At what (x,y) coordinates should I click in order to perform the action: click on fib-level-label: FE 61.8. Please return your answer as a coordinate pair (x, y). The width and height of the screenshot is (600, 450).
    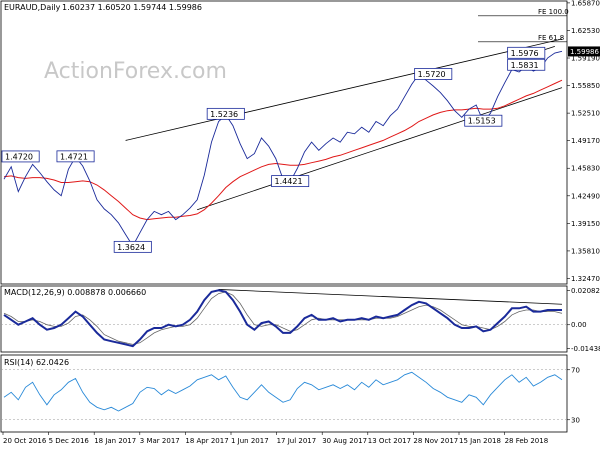
    Looking at the image, I should click on (551, 38).